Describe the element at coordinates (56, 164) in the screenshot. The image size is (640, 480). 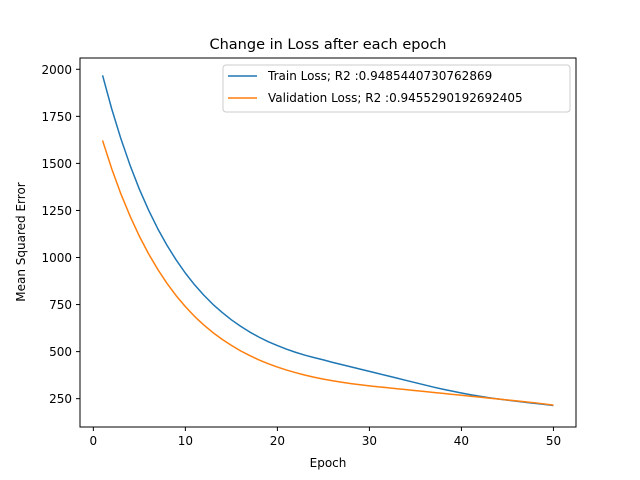
I see `y-tick-label: 1500` at that location.